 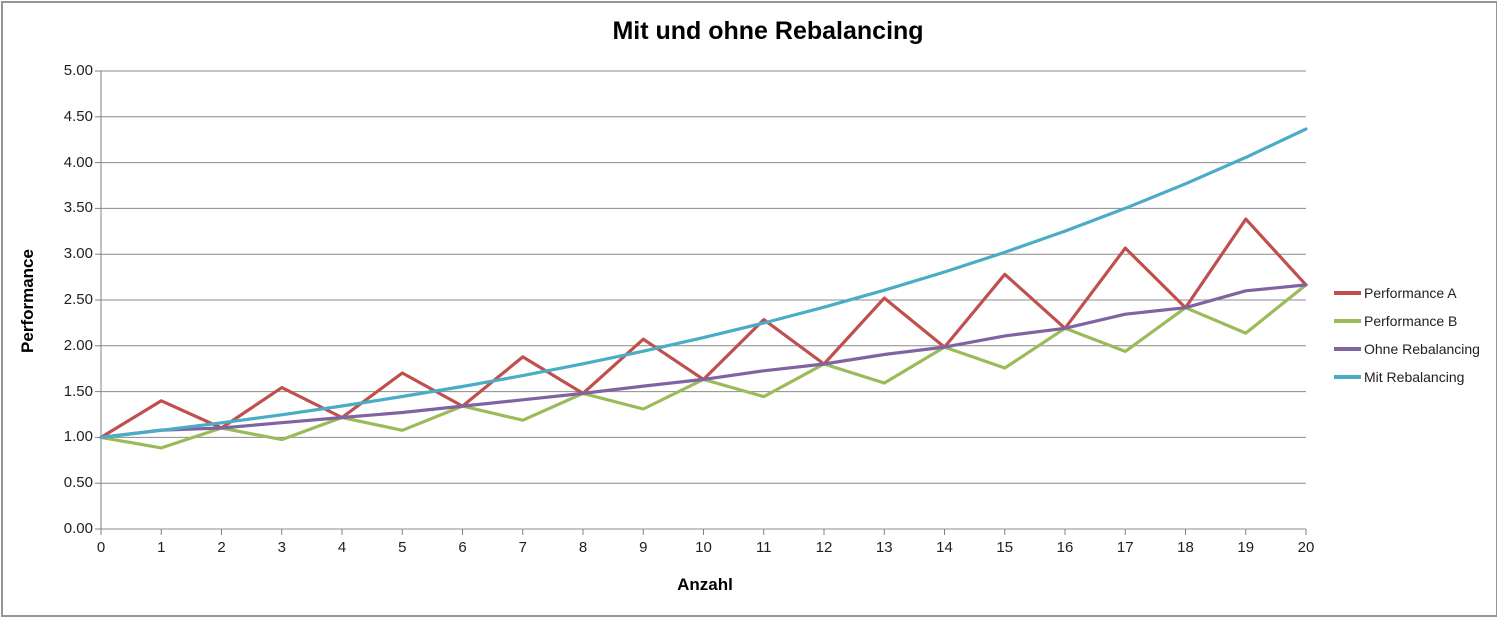 What do you see at coordinates (78, 391) in the screenshot?
I see `y-tick-label-1.50: 1.50` at bounding box center [78, 391].